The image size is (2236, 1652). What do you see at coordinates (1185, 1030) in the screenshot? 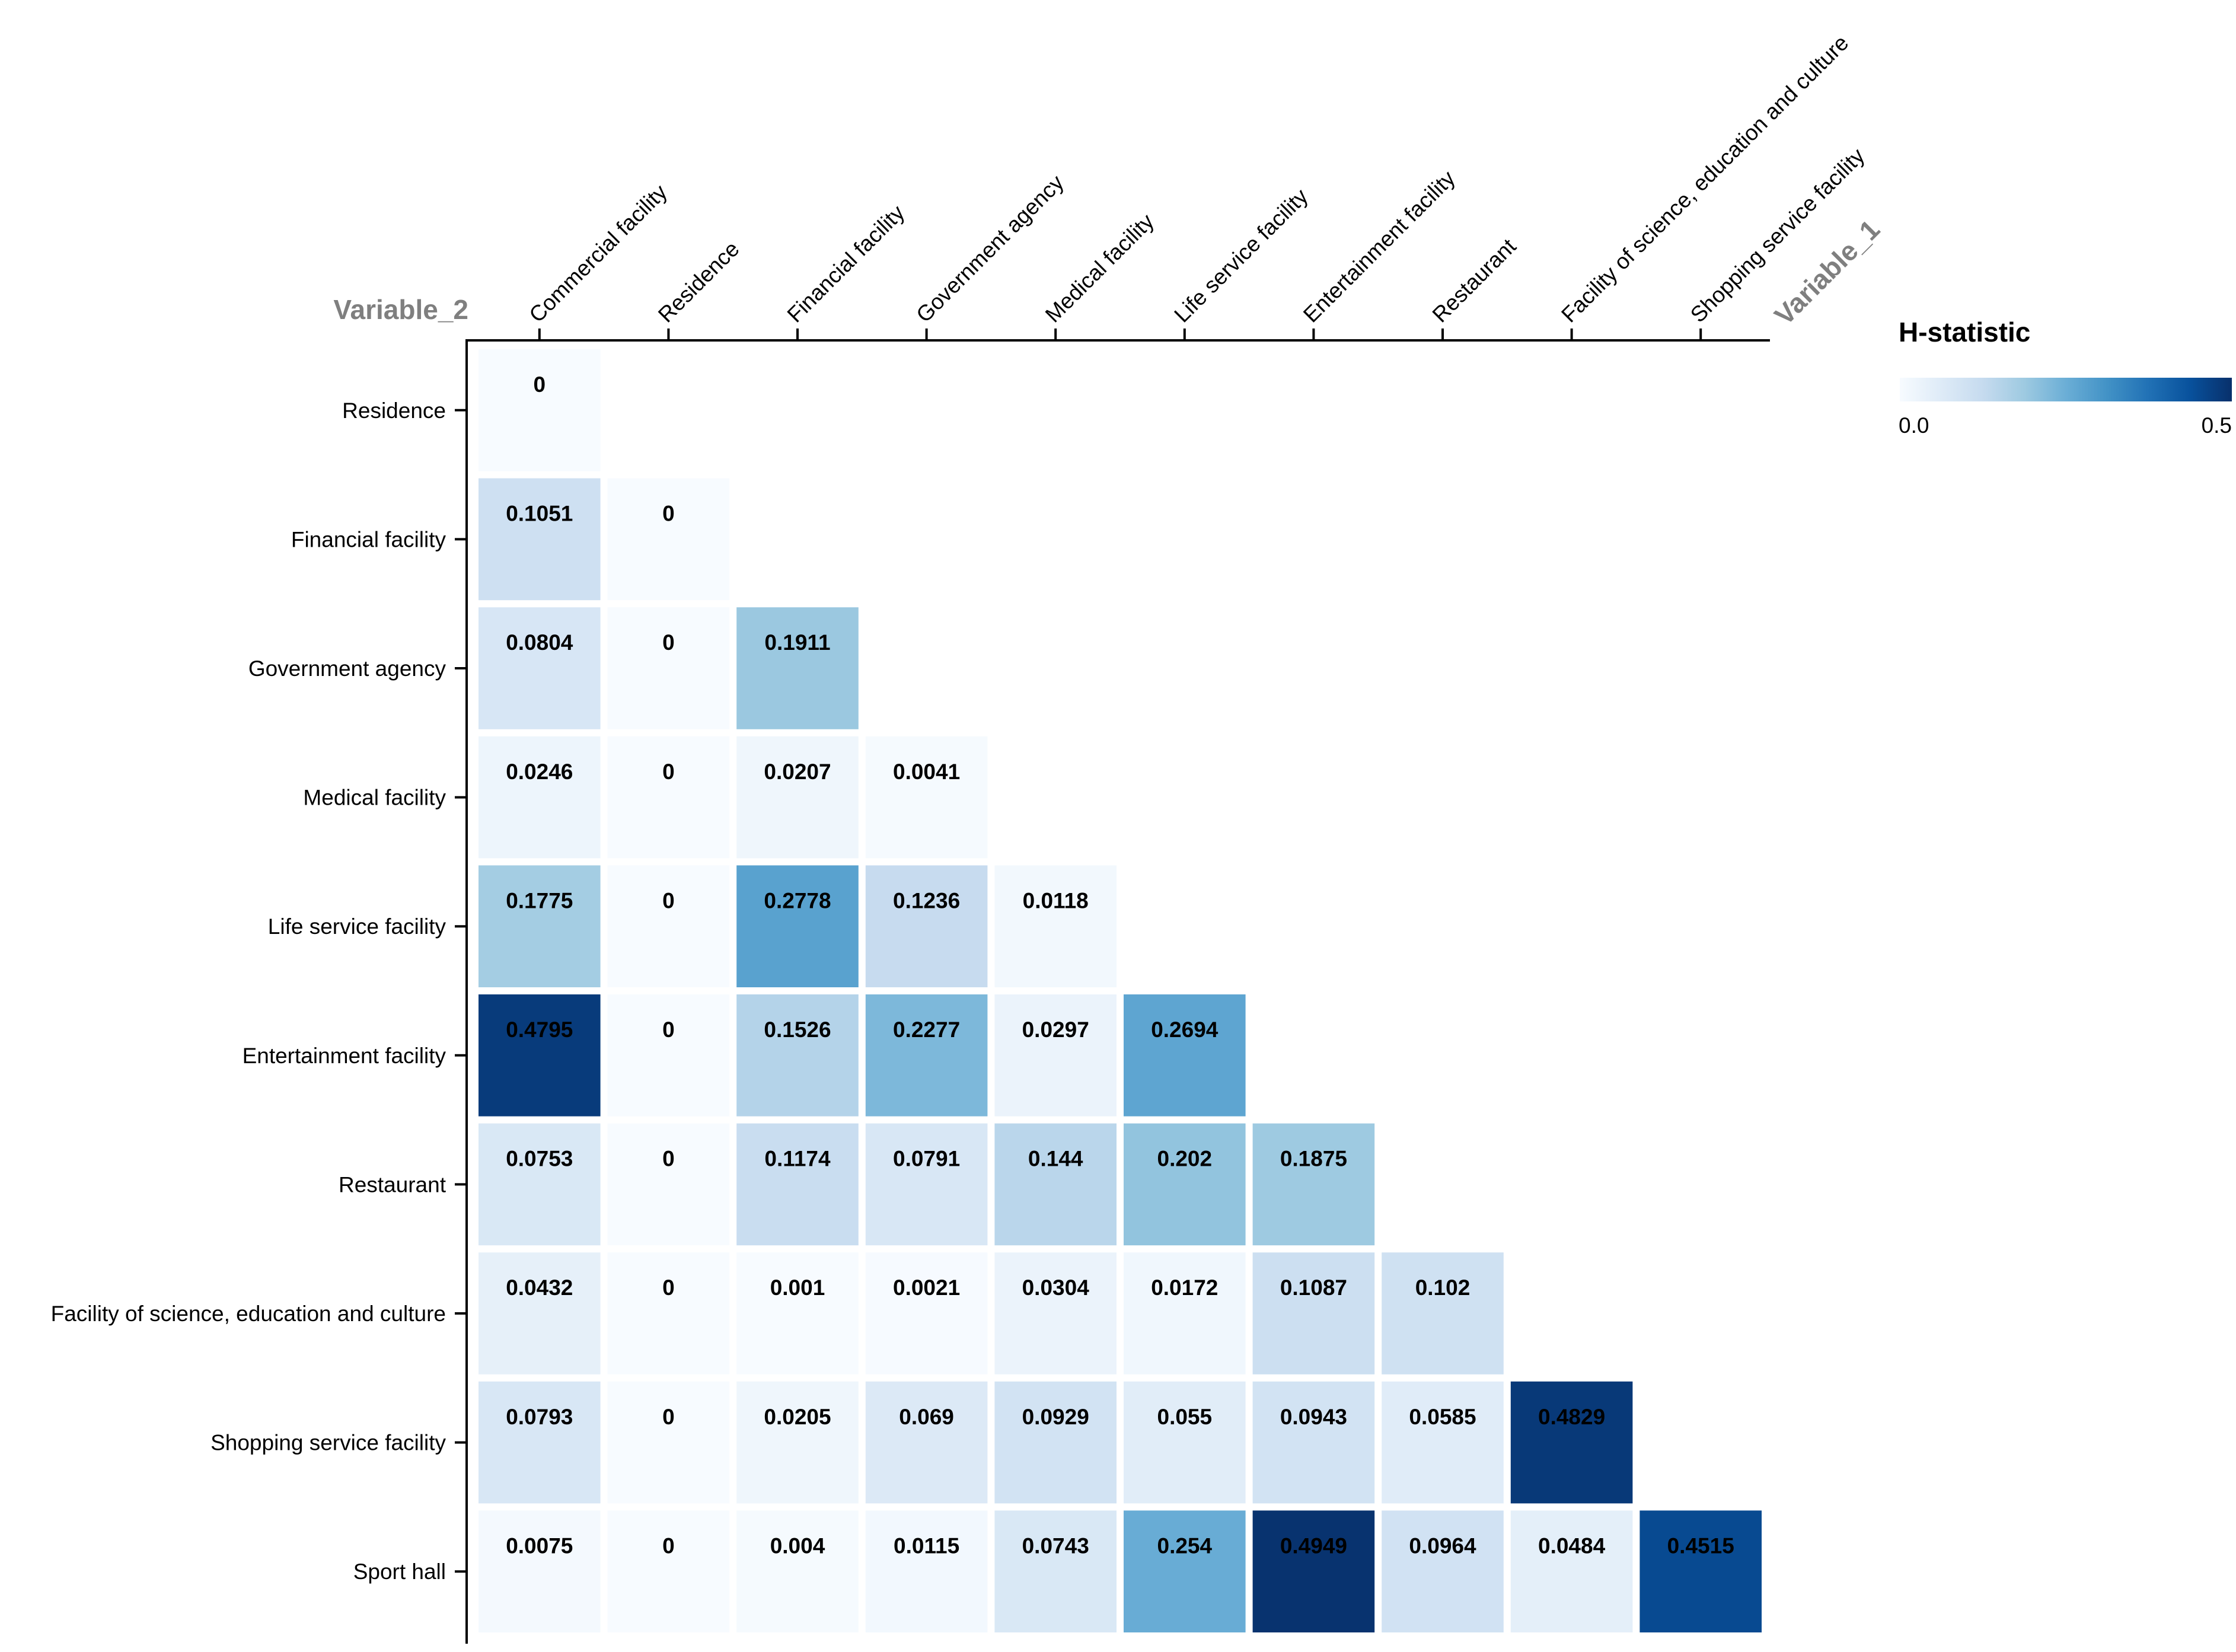
I see `cell-value-label: 0.2694` at bounding box center [1185, 1030].